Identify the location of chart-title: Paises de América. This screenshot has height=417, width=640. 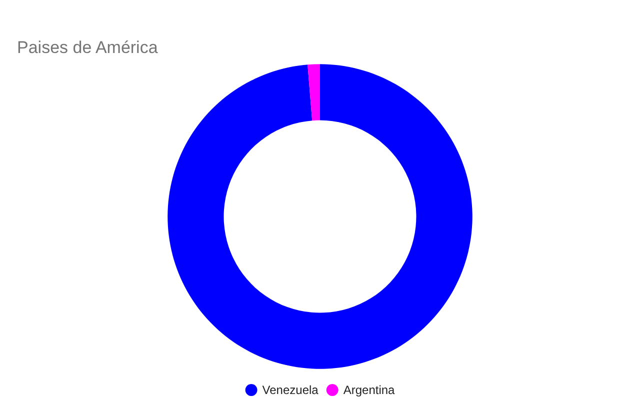
(87, 47).